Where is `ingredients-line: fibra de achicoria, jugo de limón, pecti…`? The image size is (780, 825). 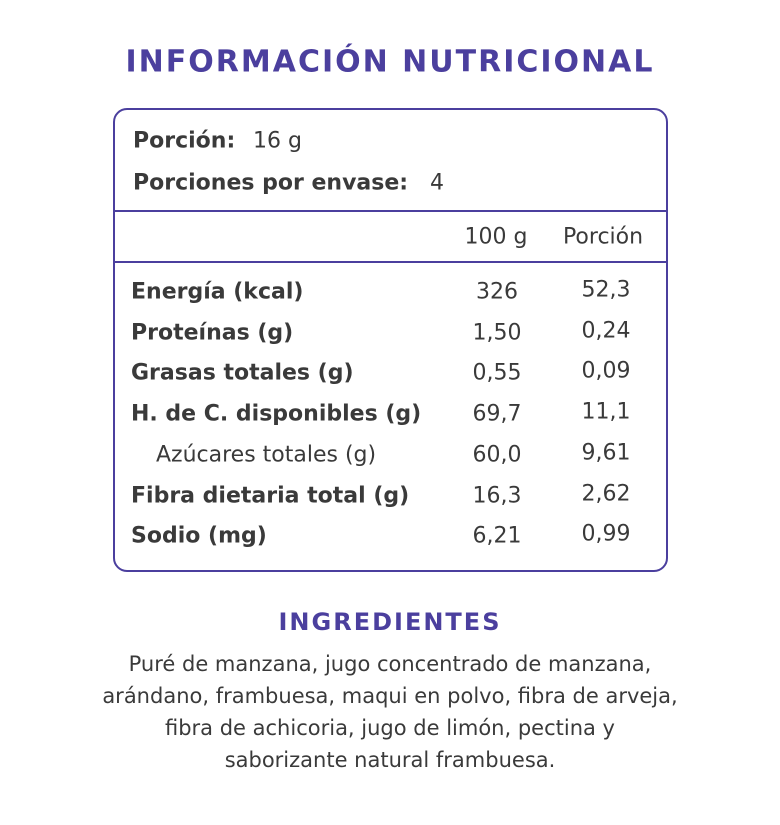
ingredients-line: fibra de achicoria, jugo de limón, pecti… is located at coordinates (389, 728).